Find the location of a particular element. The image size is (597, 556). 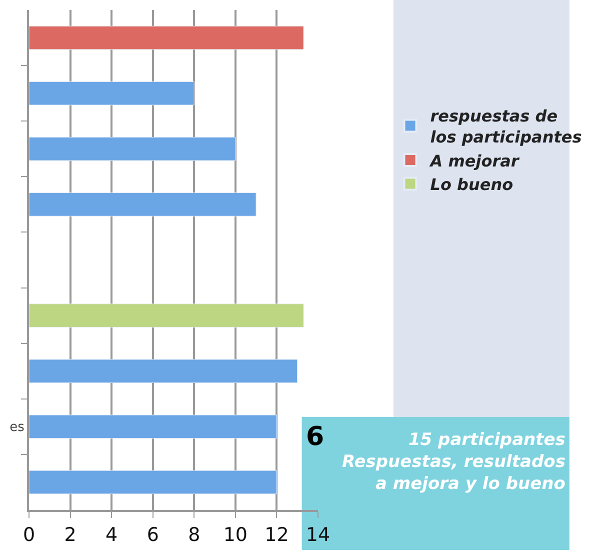

y-tick-label: es is located at coordinates (17, 428).